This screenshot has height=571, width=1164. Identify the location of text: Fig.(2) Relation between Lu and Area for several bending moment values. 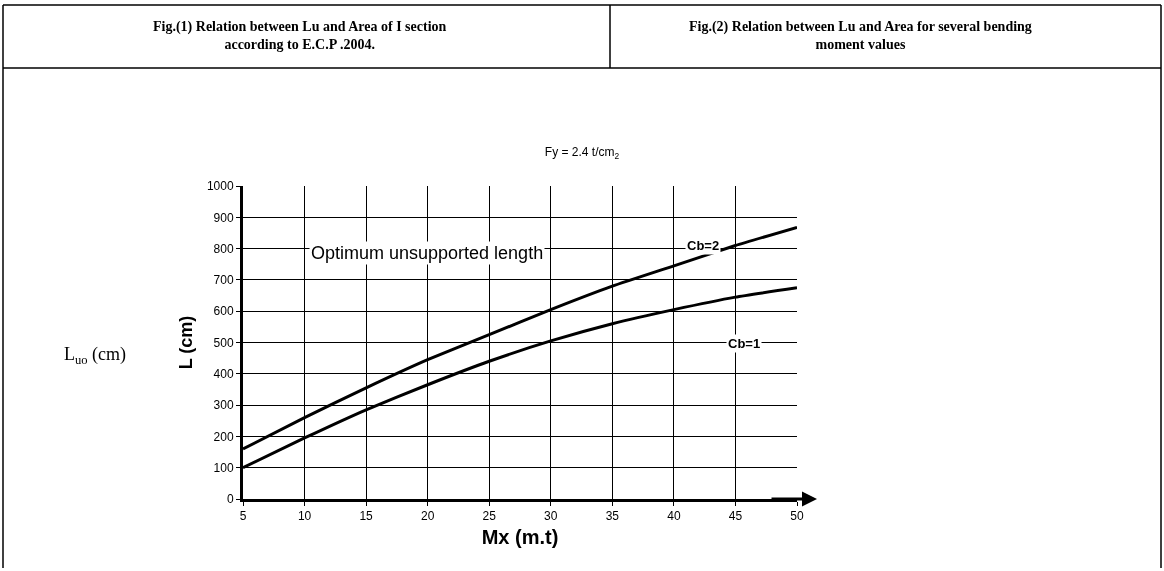
(860, 36).